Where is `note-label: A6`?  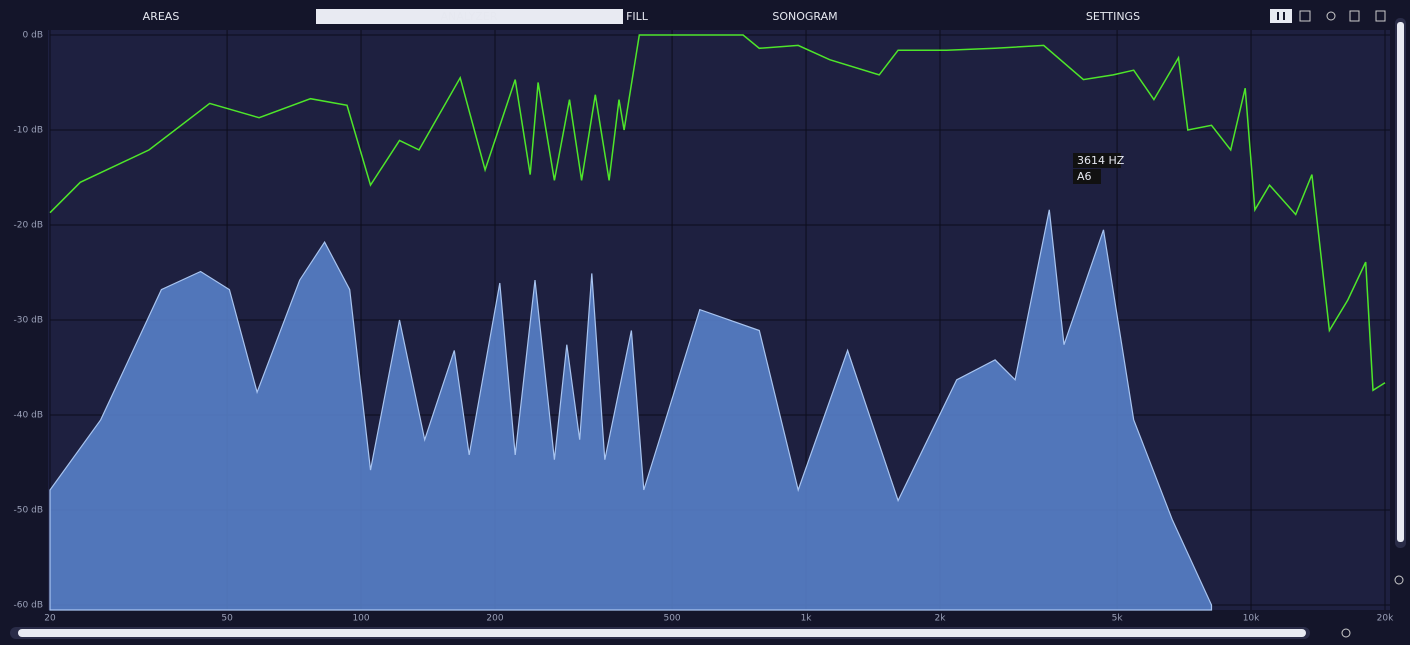 note-label: A6 is located at coordinates (1084, 176).